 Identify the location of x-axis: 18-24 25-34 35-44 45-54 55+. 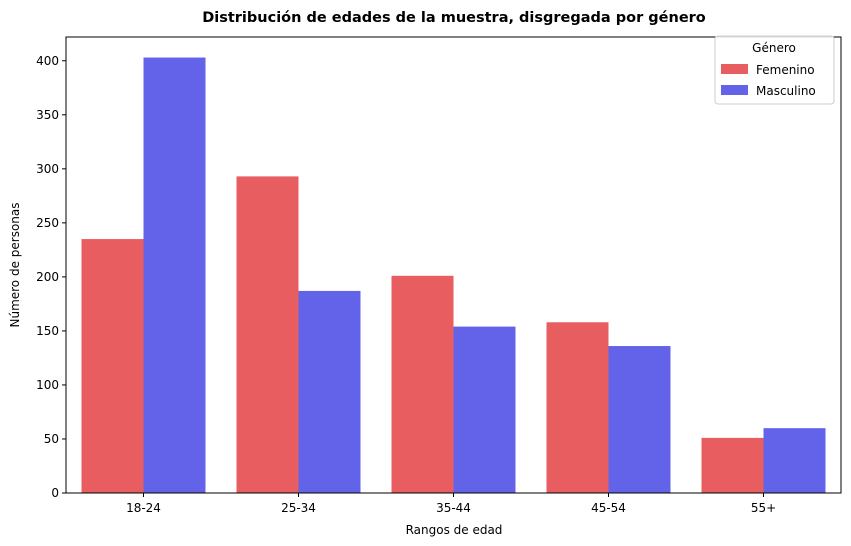
(451, 504).